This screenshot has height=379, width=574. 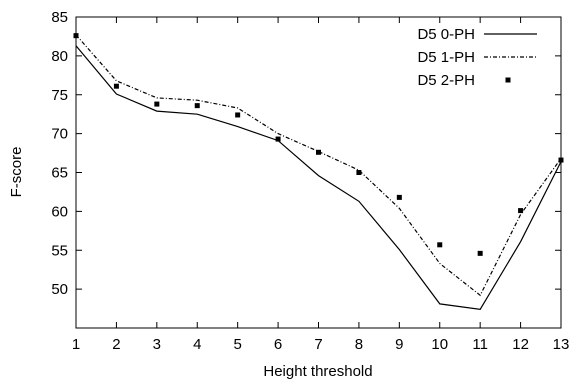 What do you see at coordinates (439, 344) in the screenshot?
I see `x-tick-label: 10` at bounding box center [439, 344].